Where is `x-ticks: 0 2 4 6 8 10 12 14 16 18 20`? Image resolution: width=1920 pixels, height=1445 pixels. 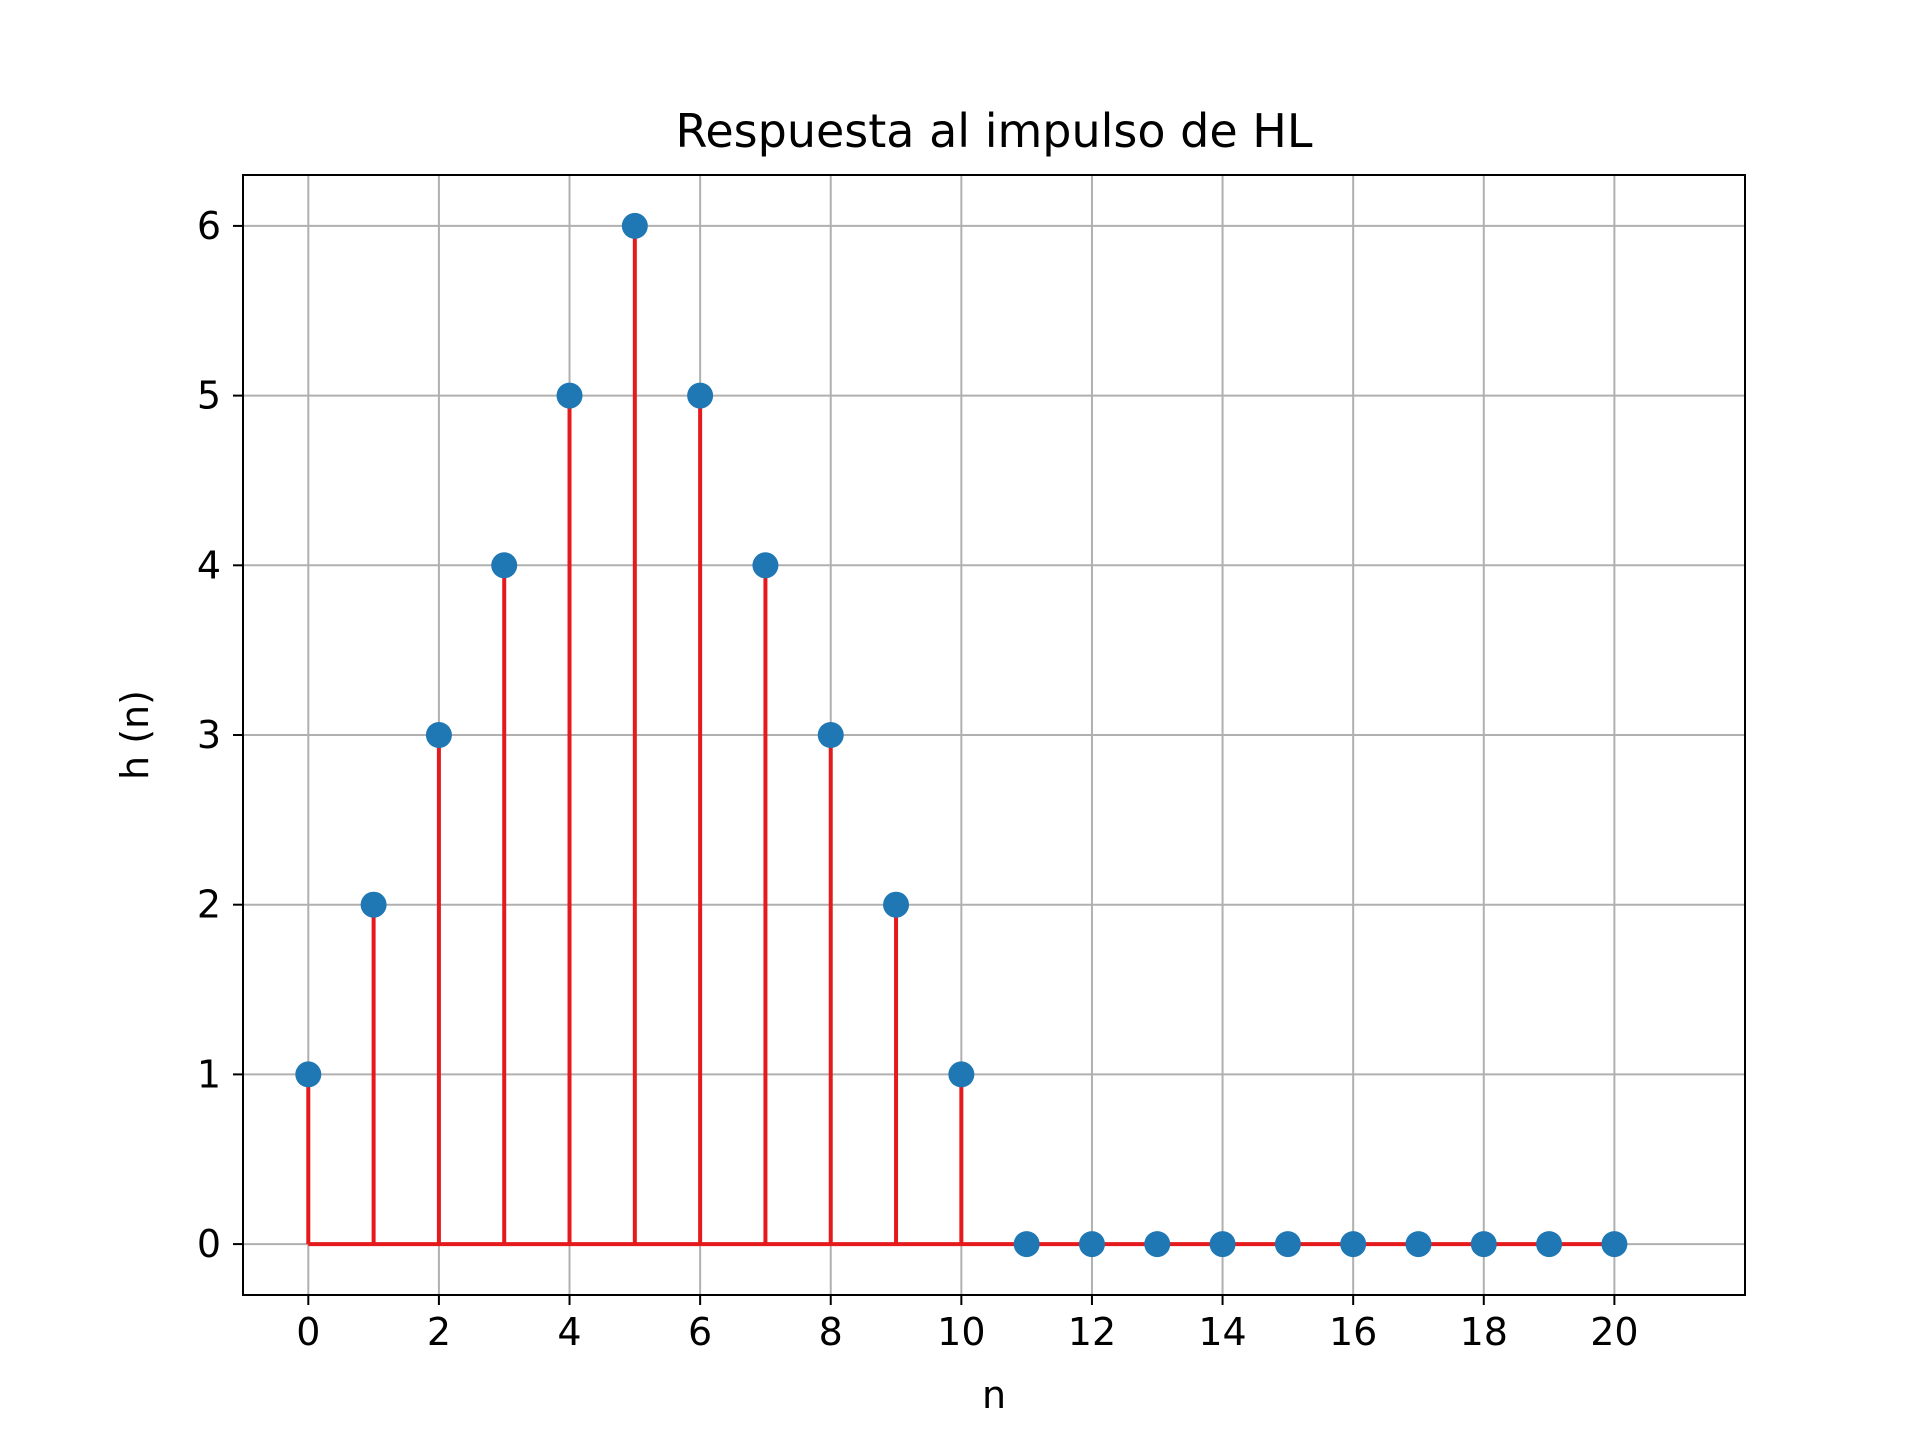
x-ticks: 0 2 4 6 8 10 12 14 16 18 20 is located at coordinates (967, 1324).